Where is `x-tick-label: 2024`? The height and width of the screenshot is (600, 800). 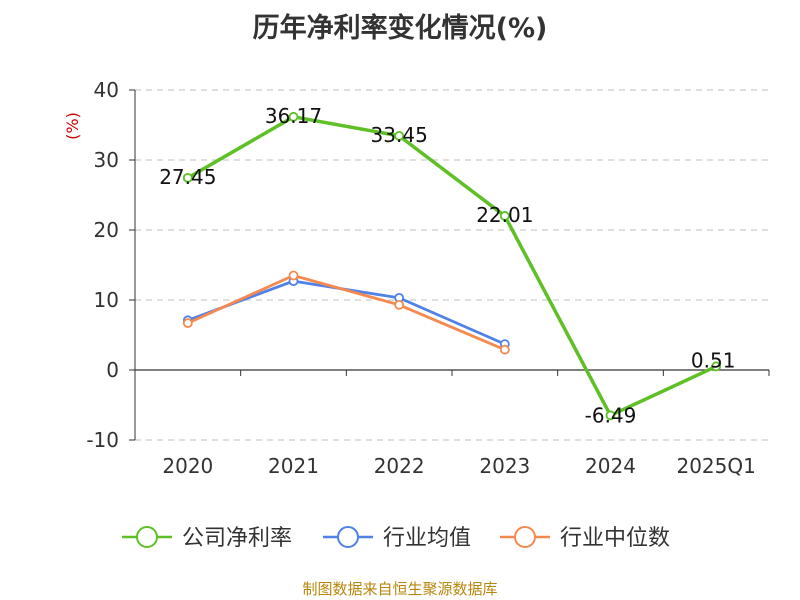
x-tick-label: 2024 is located at coordinates (610, 466).